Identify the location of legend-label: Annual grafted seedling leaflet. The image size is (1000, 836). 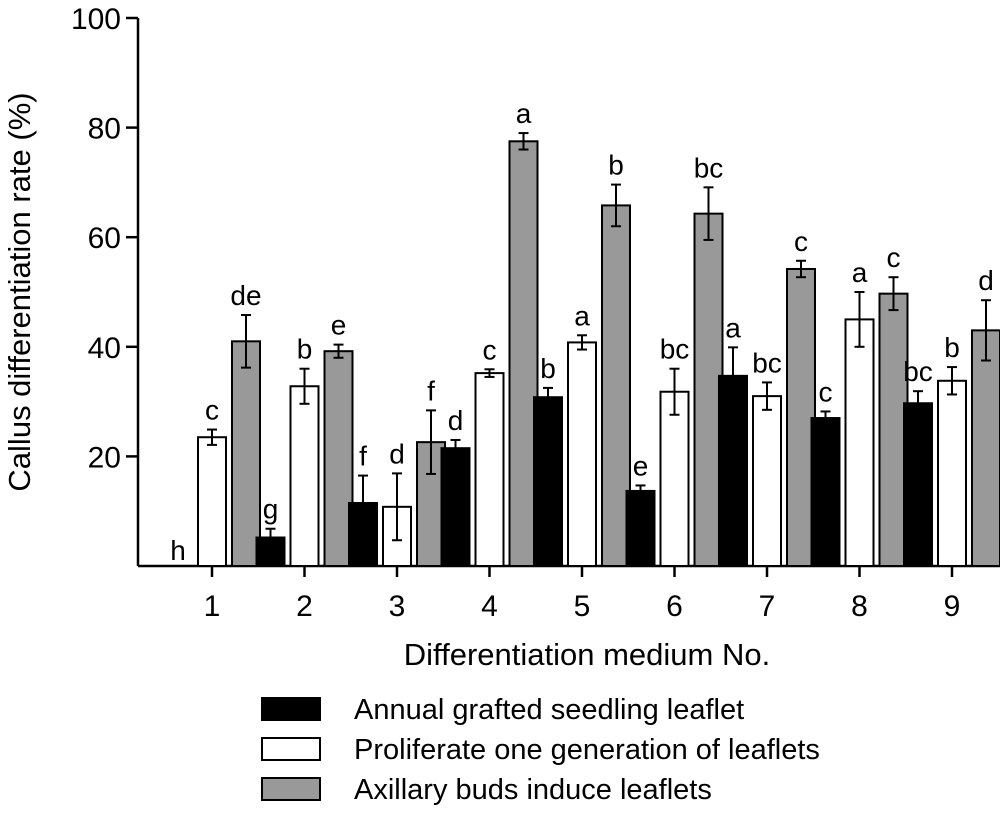
(549, 710).